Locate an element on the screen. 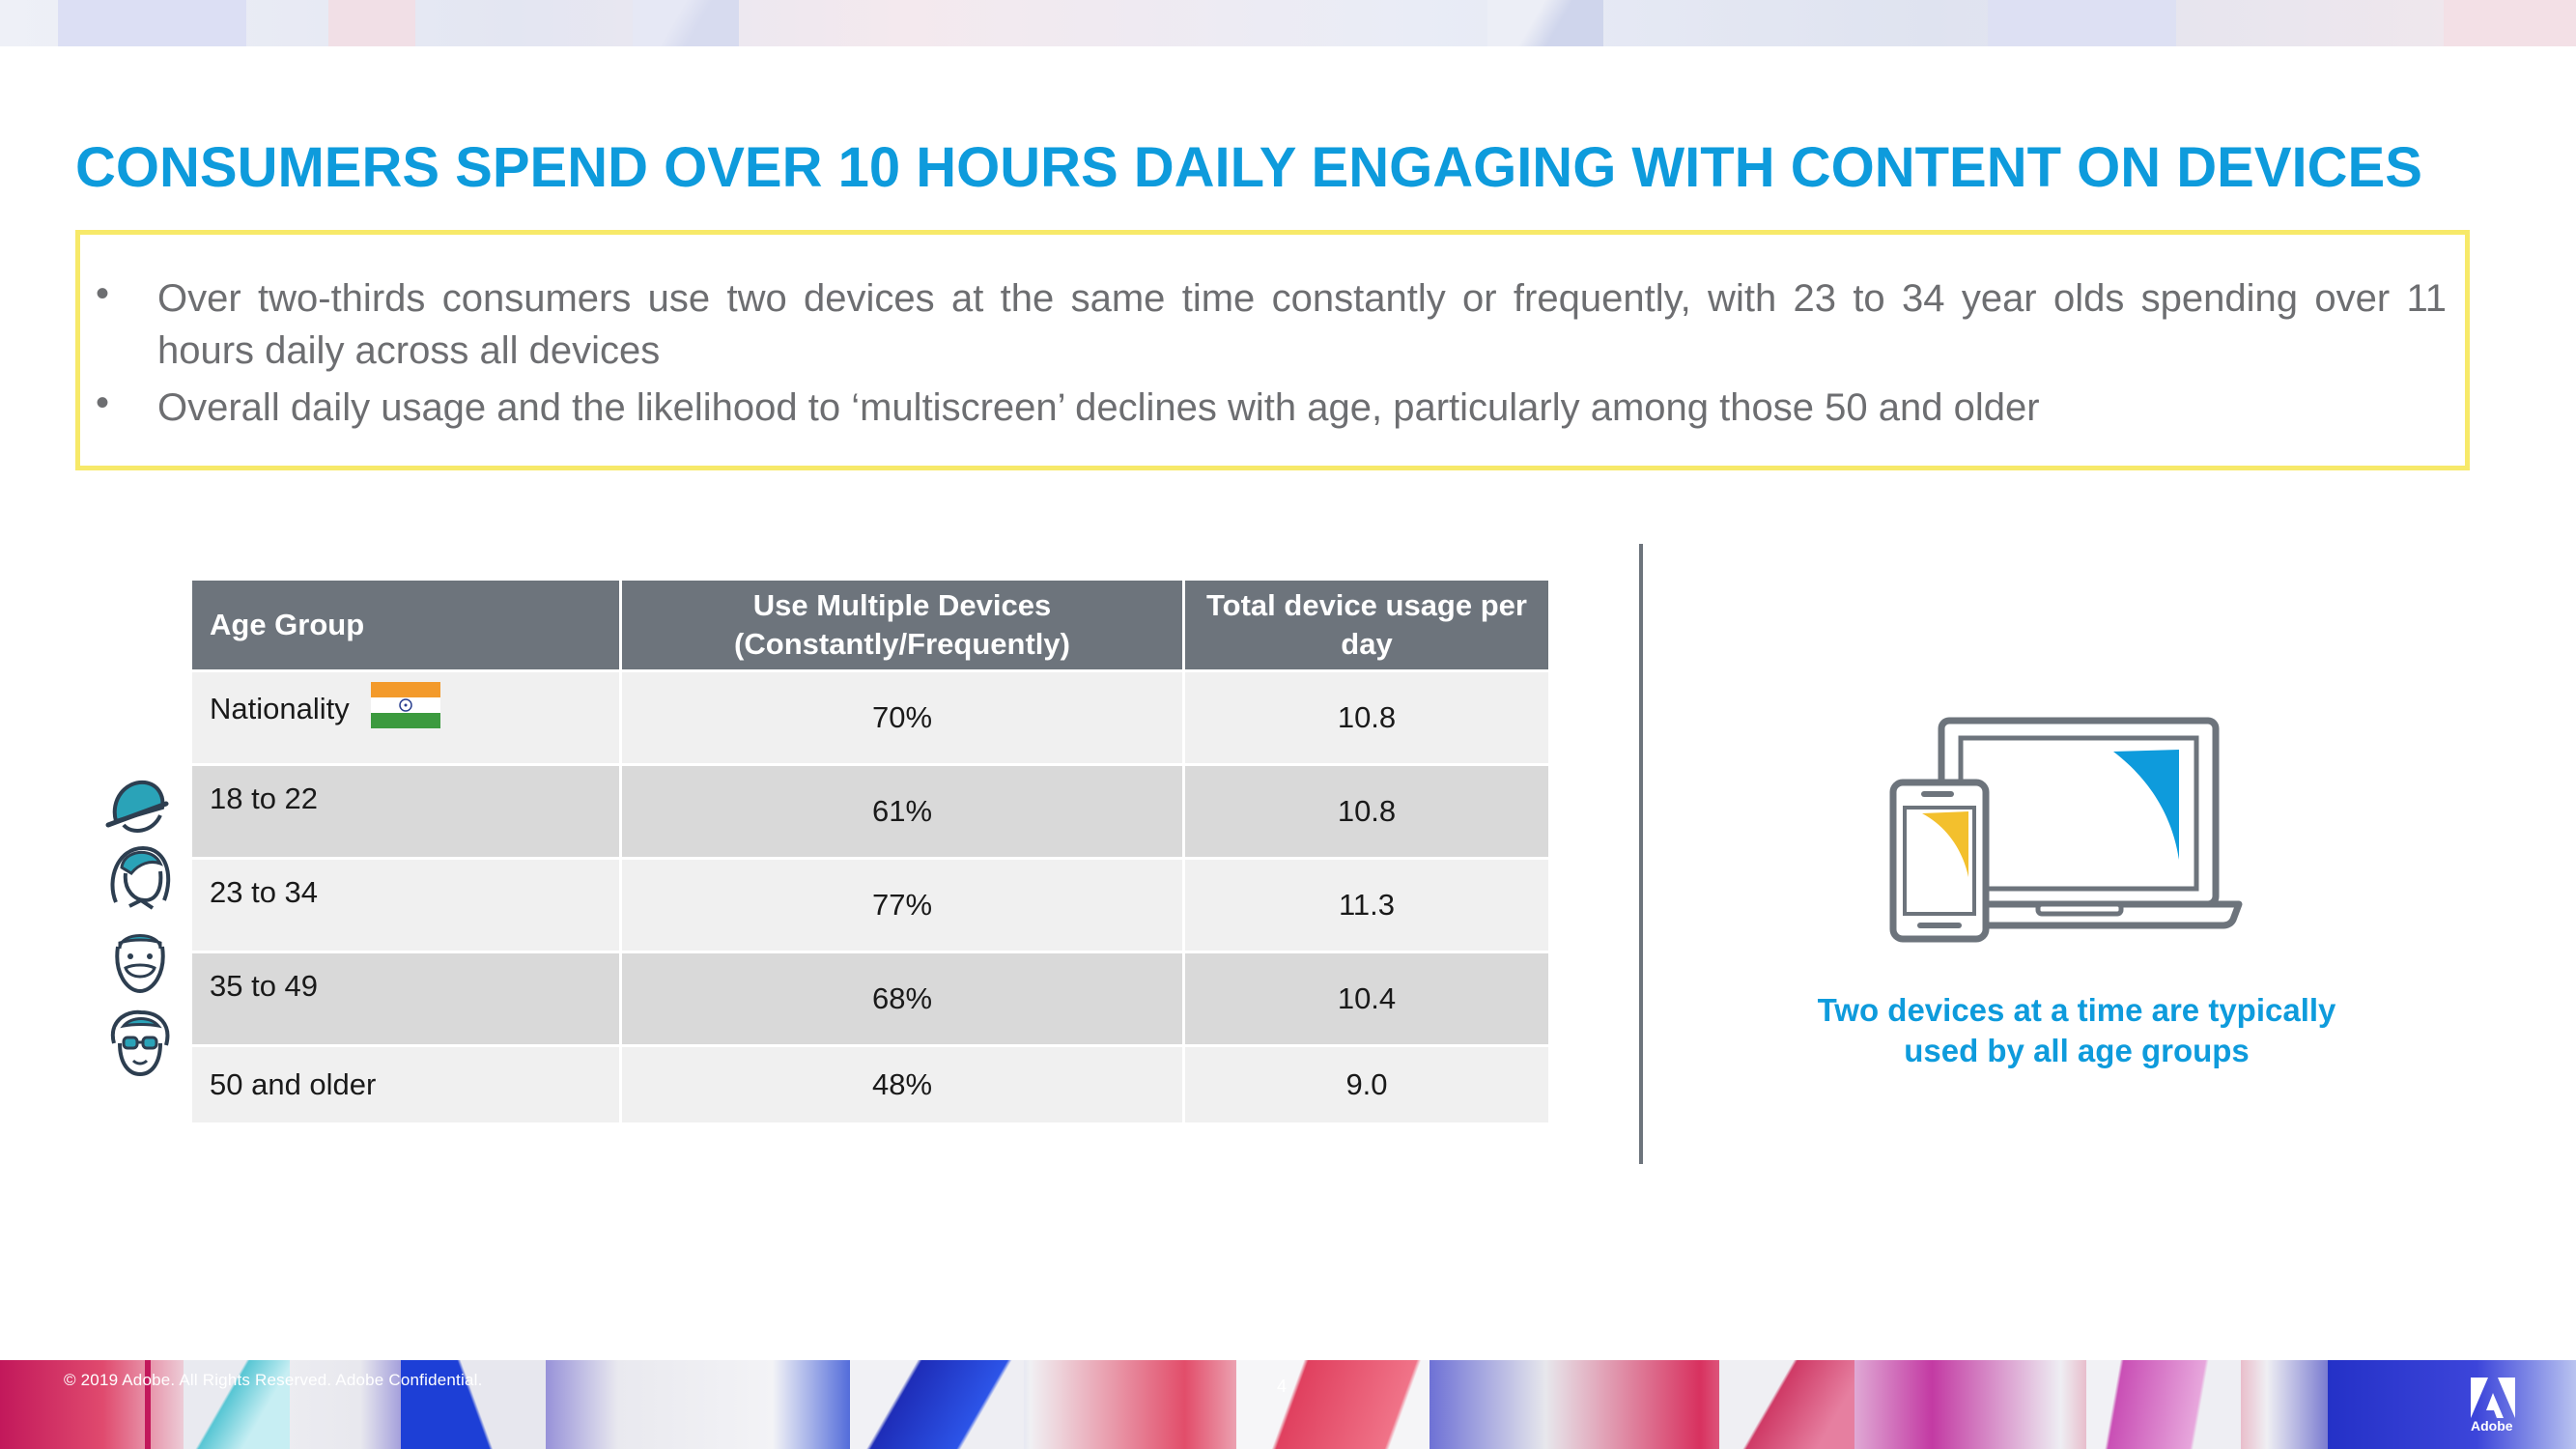 This screenshot has width=2576, height=1449. header-total-usage-line-1: Total device usage per is located at coordinates (1366, 605).